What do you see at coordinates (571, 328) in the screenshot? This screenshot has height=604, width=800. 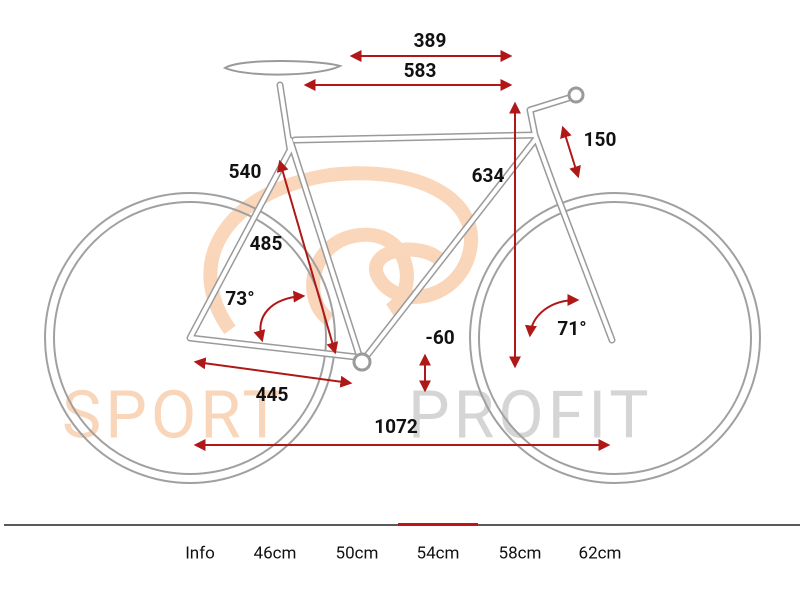 I see `measurement: 71°` at bounding box center [571, 328].